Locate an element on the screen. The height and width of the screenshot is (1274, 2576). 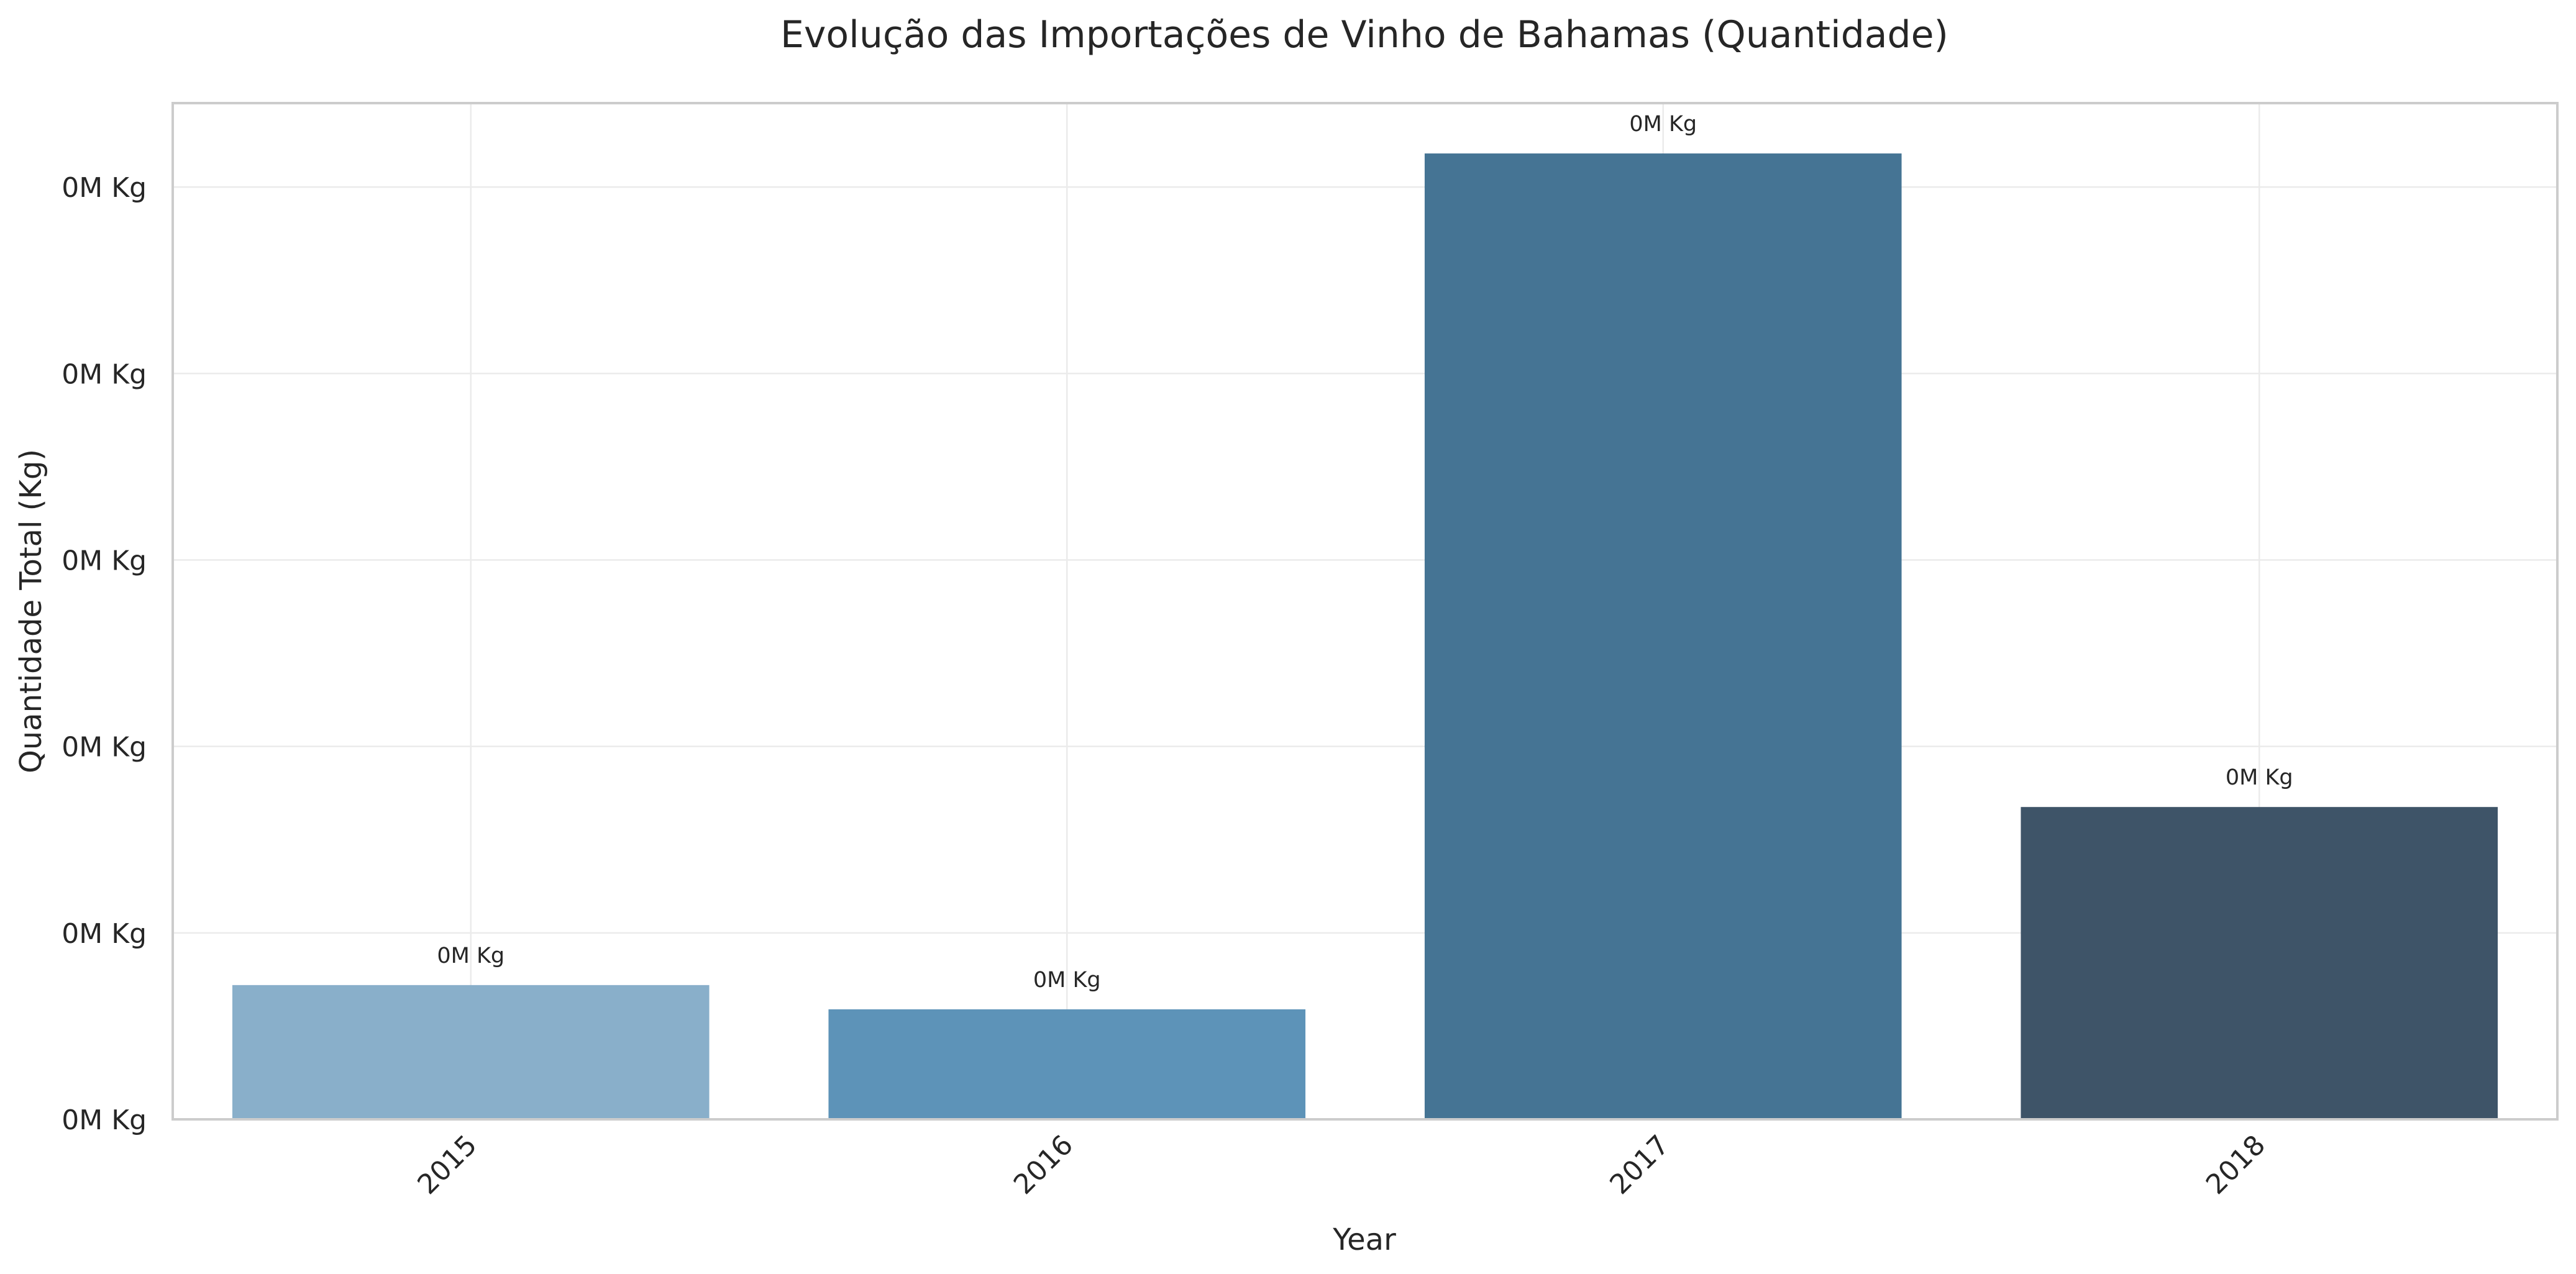
bar-2018 is located at coordinates (2259, 963).